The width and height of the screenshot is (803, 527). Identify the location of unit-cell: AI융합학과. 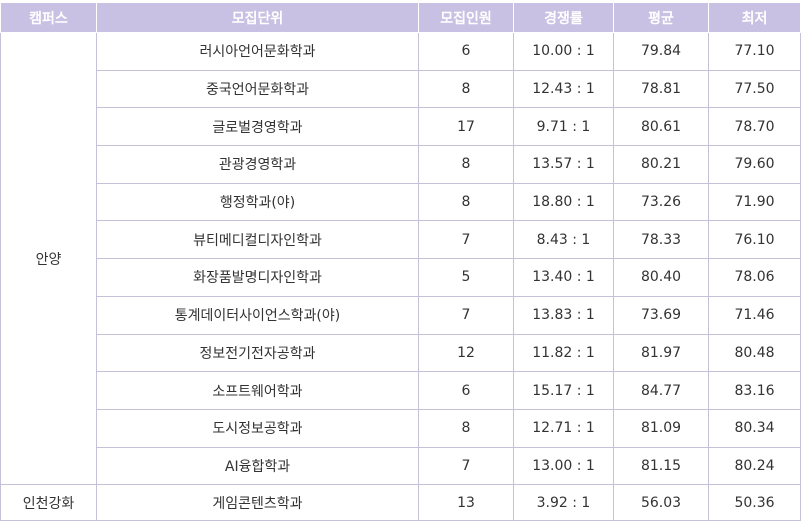
(257, 466).